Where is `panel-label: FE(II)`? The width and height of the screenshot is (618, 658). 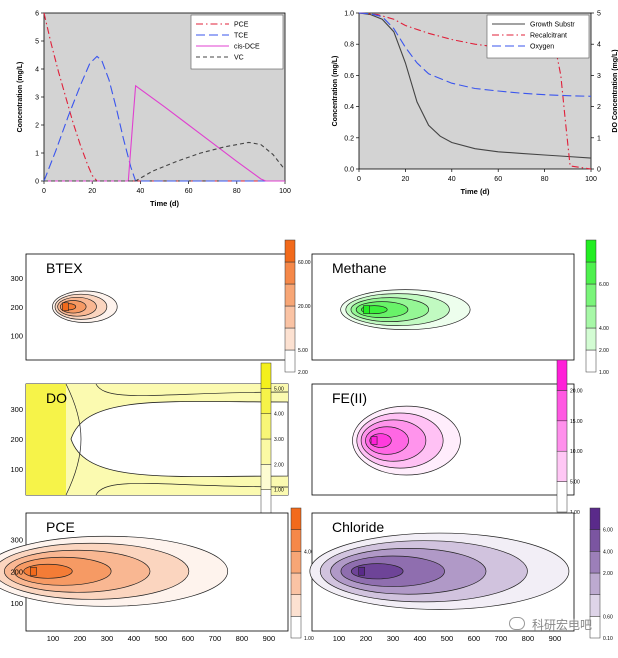
panel-label: FE(II) is located at coordinates (349, 398).